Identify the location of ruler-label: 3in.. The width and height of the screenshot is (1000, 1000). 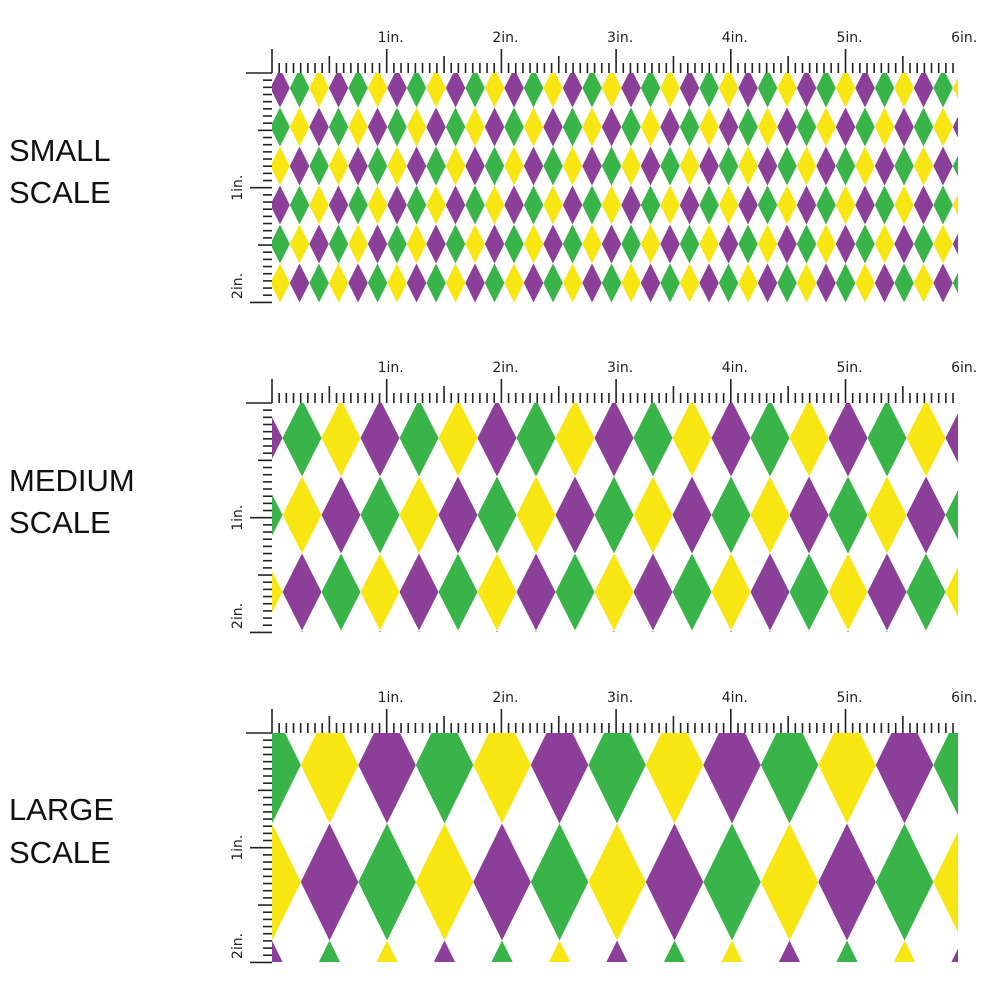
(620, 38).